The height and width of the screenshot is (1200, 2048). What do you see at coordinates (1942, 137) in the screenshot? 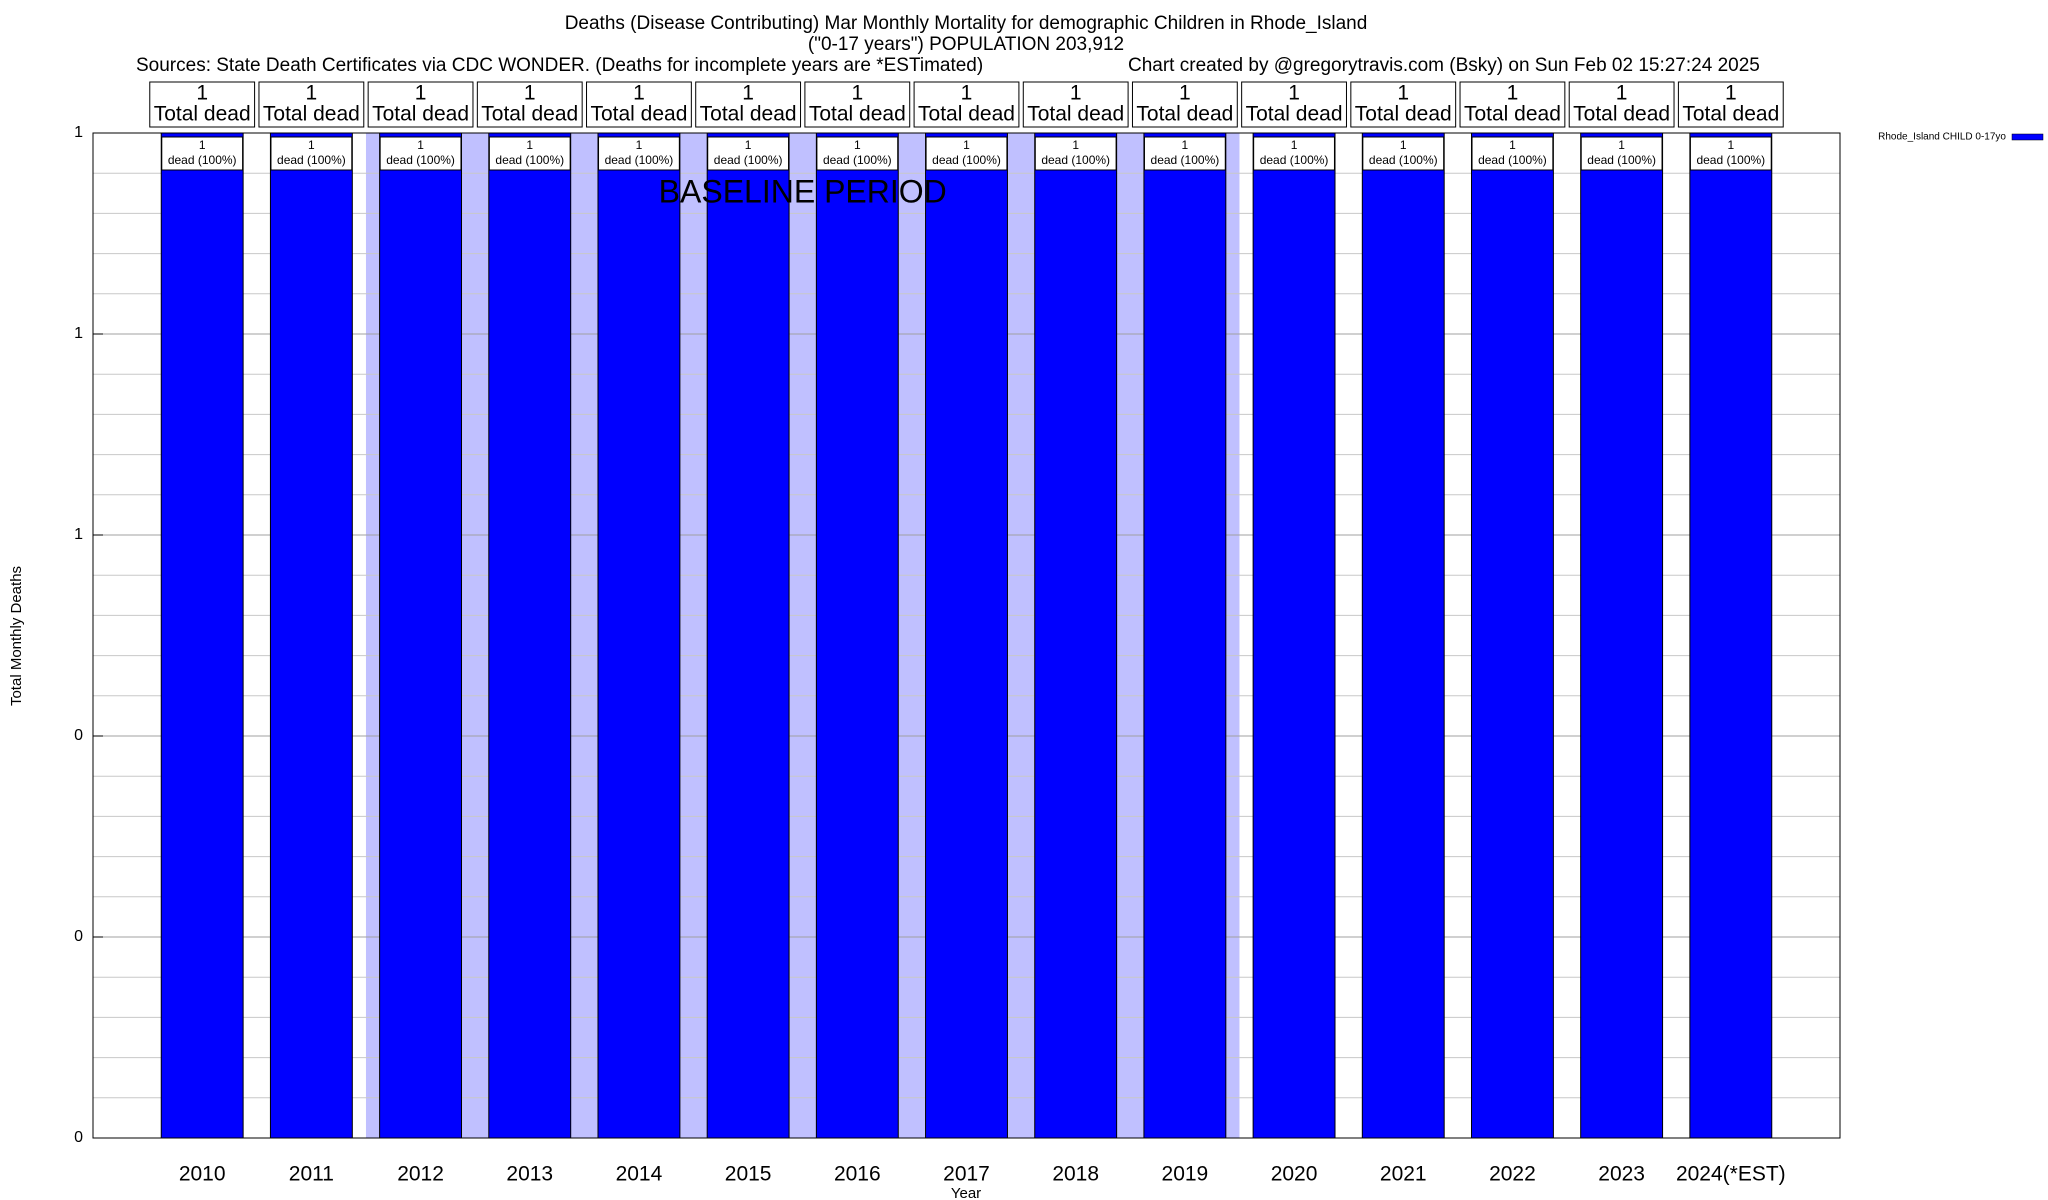
I see `legend-label: Rhode_Island CHILD 0-17yo` at bounding box center [1942, 137].